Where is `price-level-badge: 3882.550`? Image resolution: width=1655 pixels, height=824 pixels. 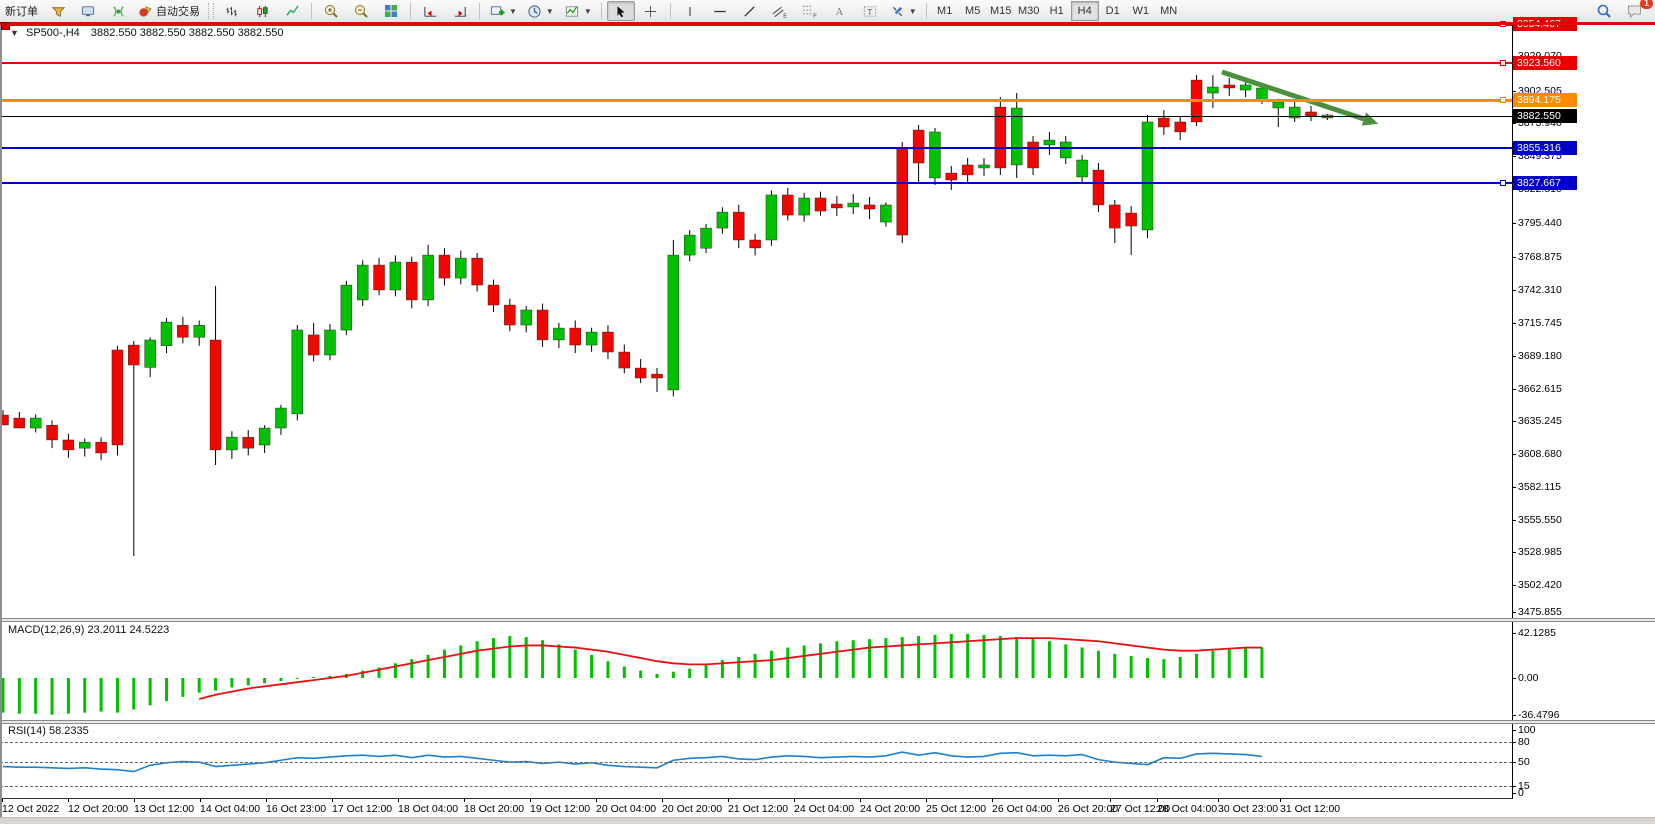
price-level-badge: 3882.550 is located at coordinates (1545, 116).